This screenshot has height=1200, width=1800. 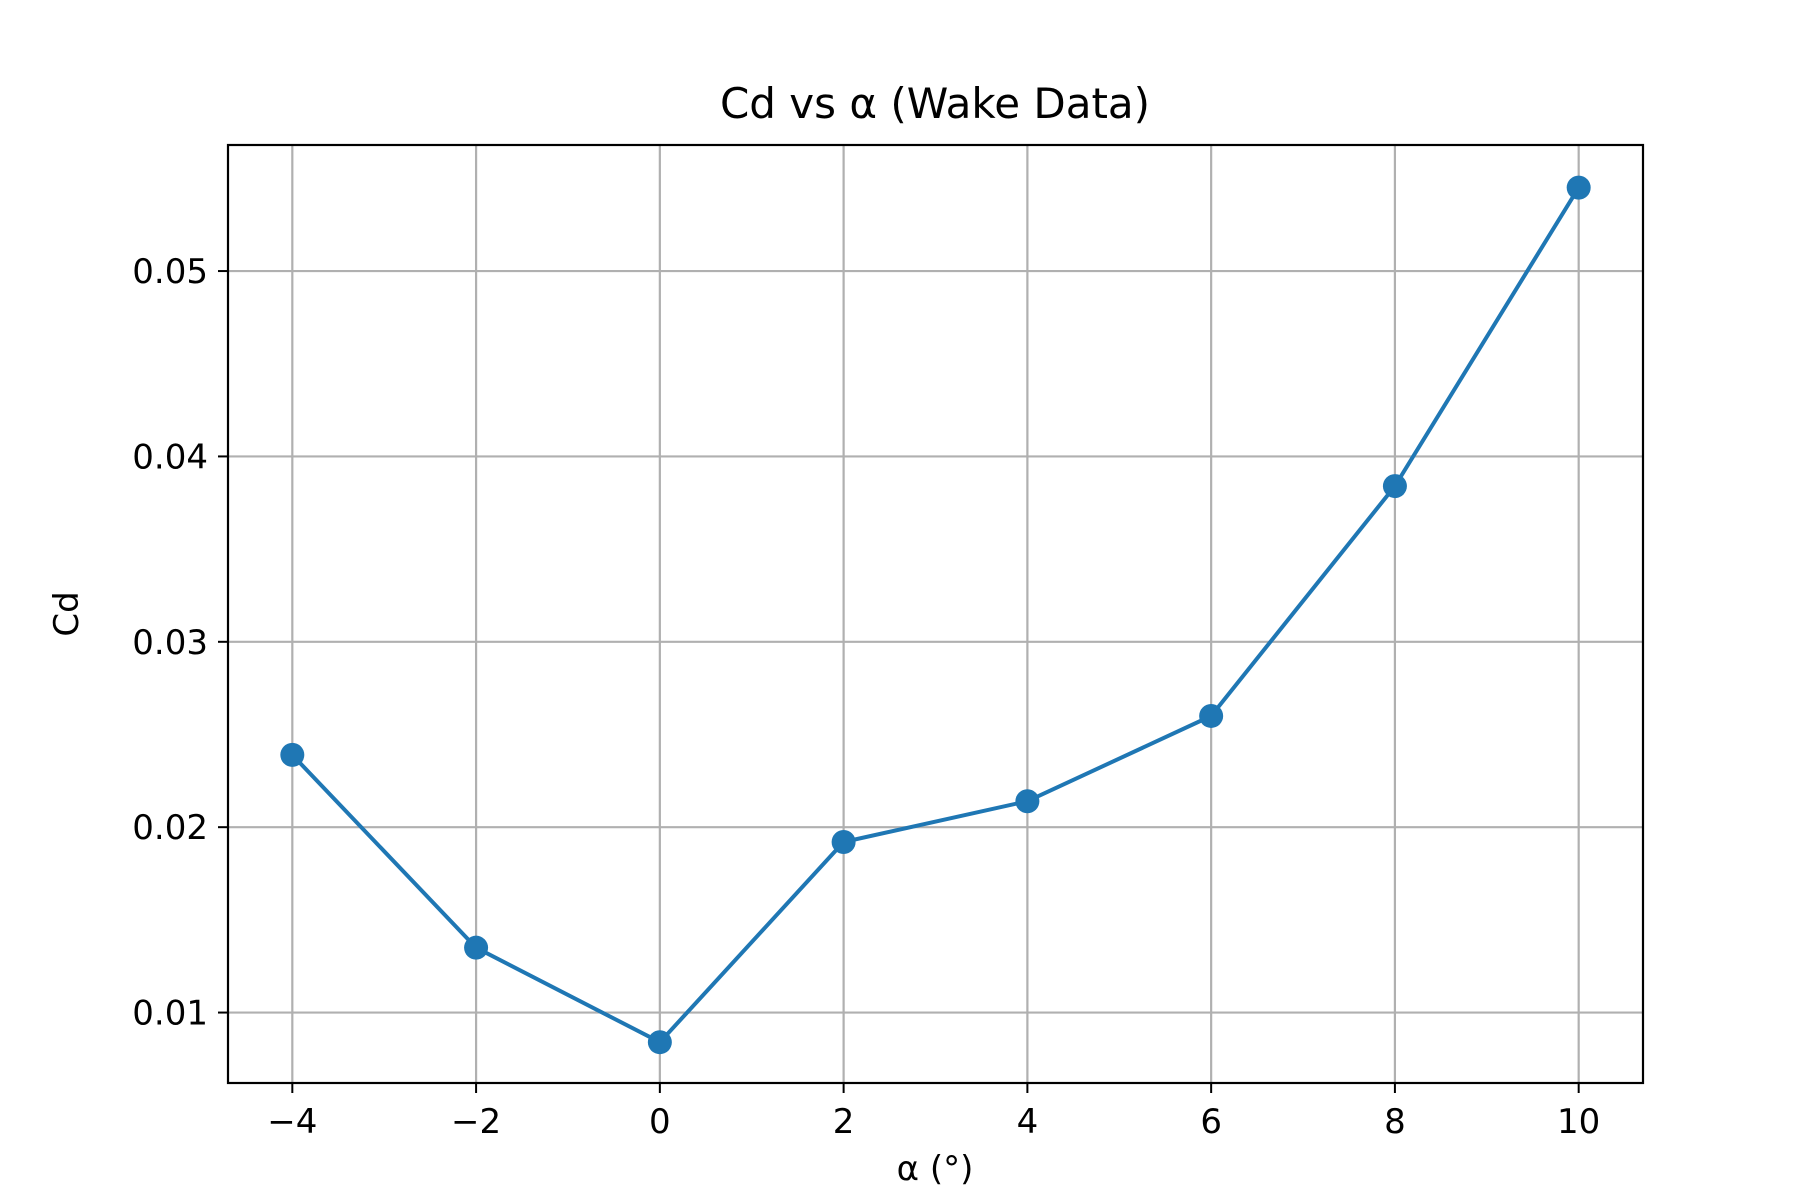 I want to click on chart-title: Cd vs α (Wake Data), so click(x=935, y=103).